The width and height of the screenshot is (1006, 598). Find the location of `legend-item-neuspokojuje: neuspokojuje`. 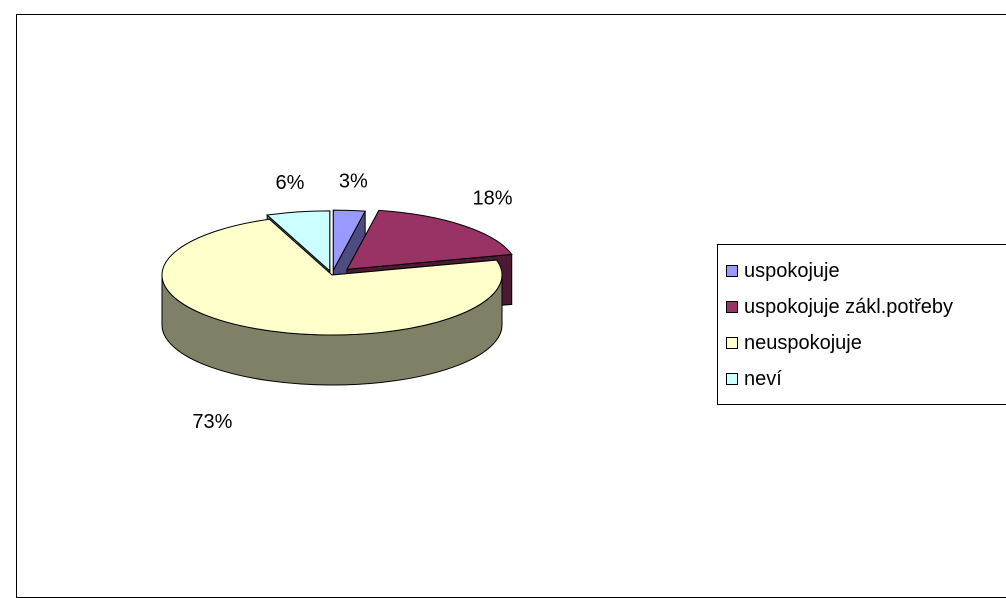

legend-item-neuspokojuje: neuspokojuje is located at coordinates (866, 343).